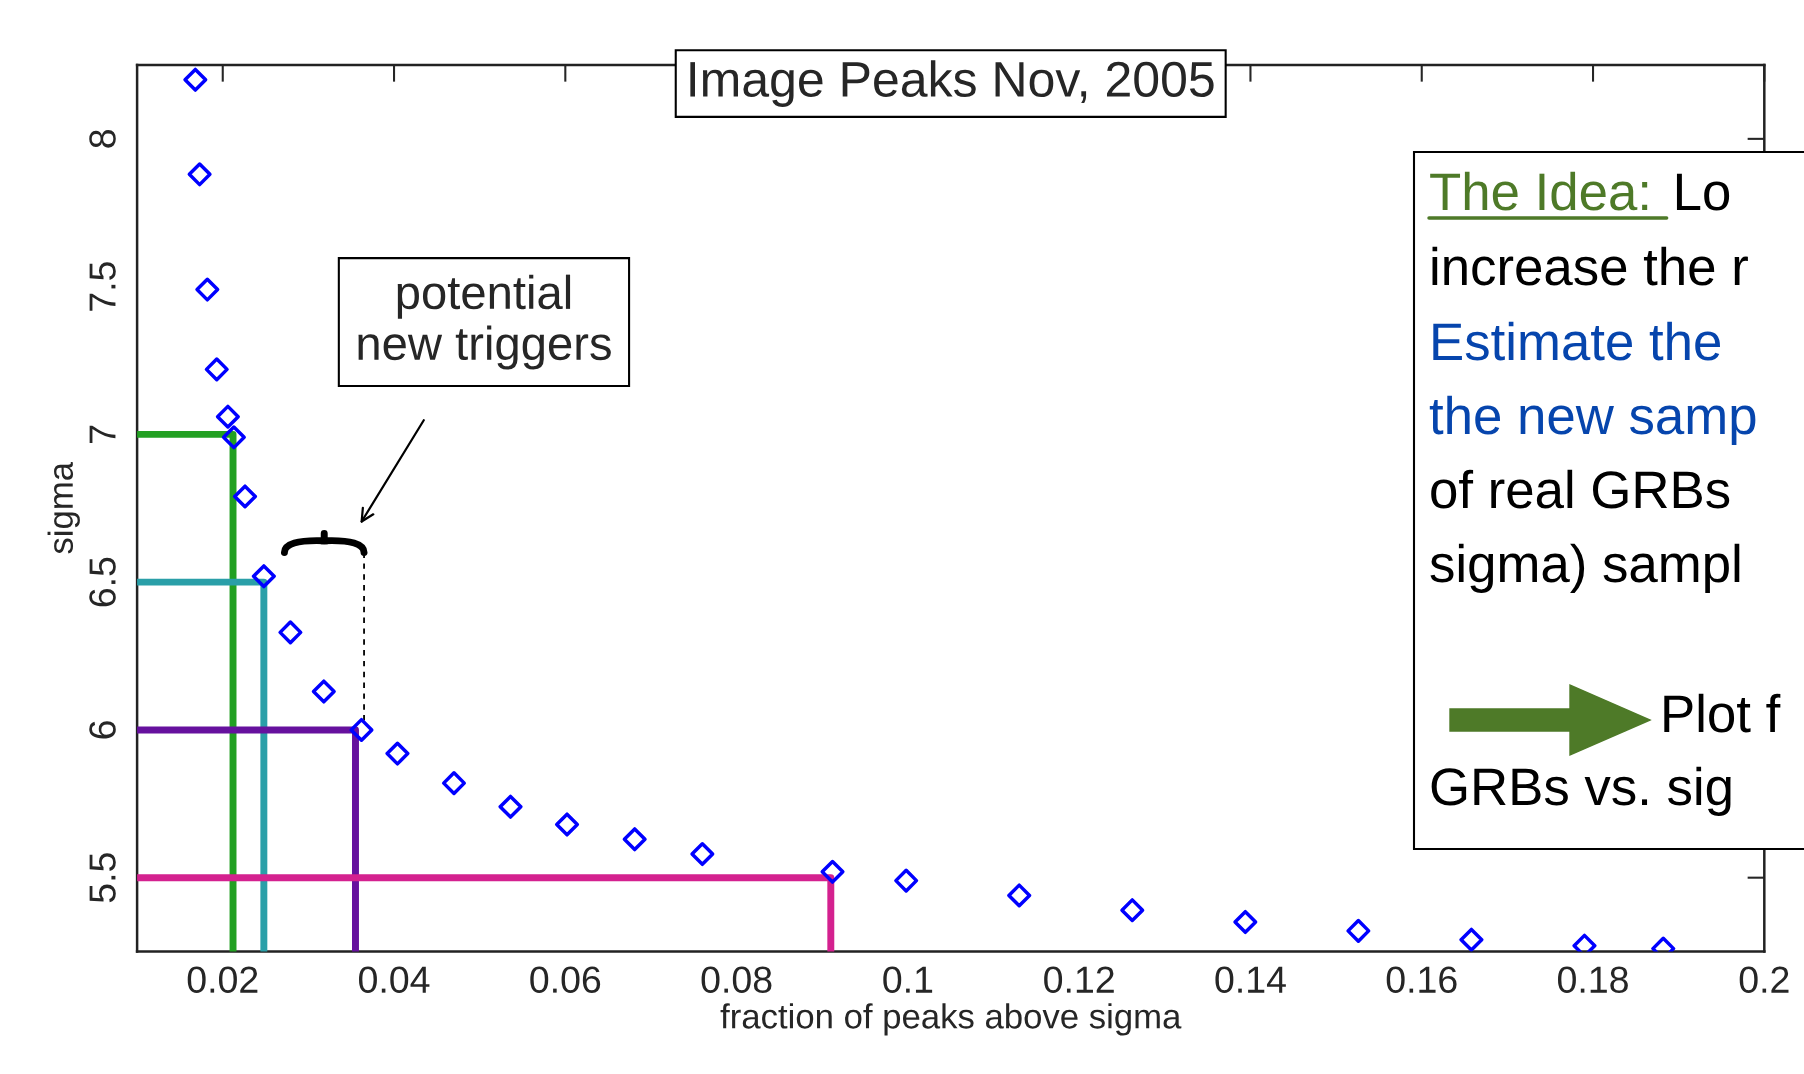 The image size is (1804, 1074). I want to click on x-tick-label: 0.16, so click(1421, 979).